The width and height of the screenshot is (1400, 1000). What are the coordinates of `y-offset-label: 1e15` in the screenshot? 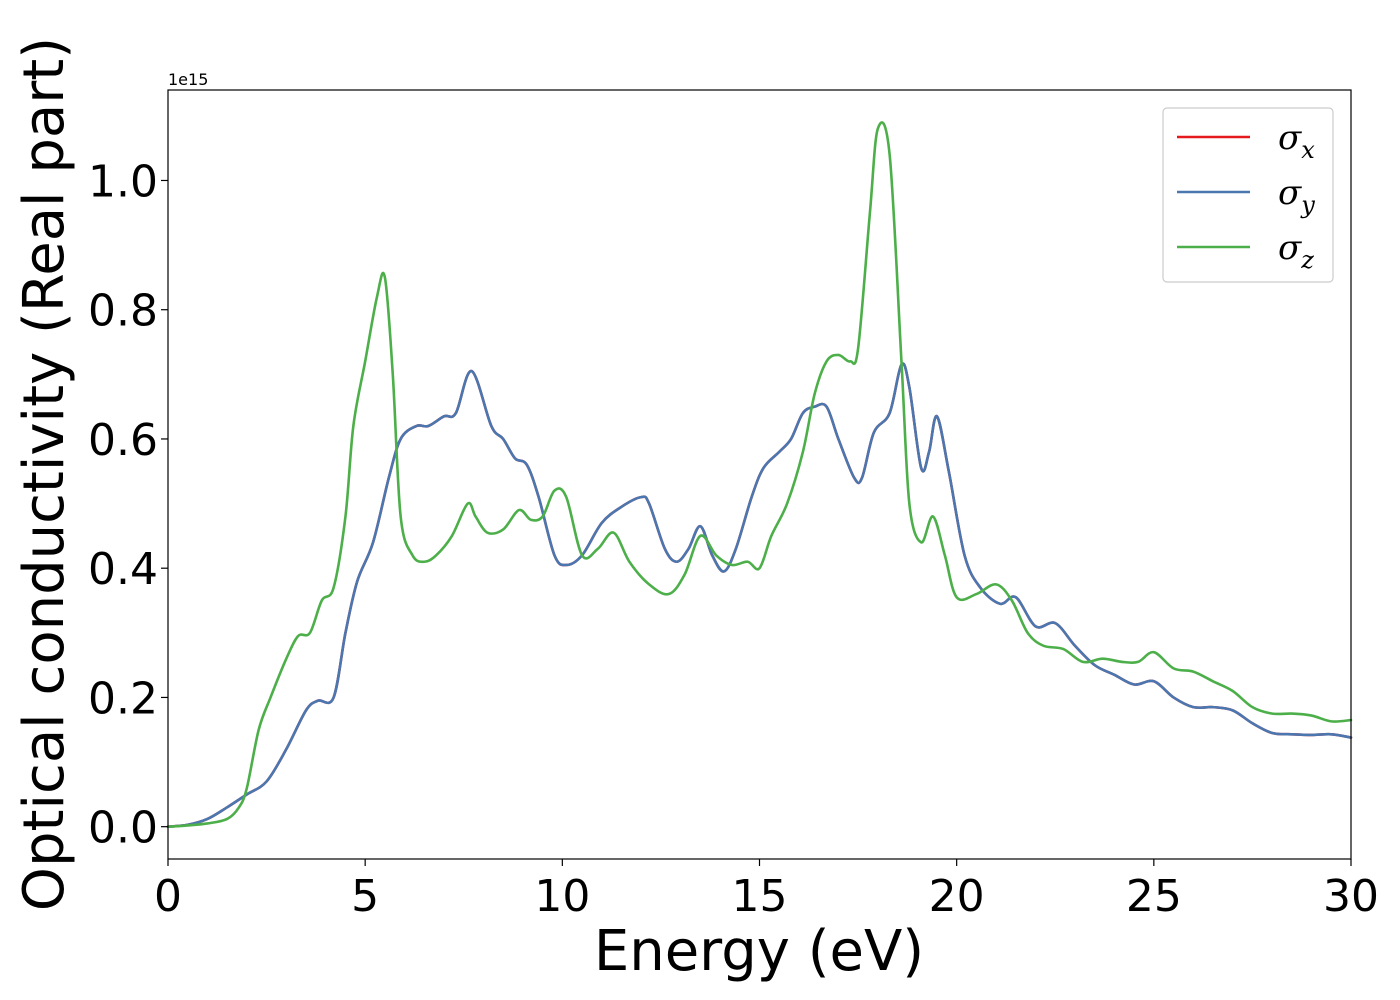 It's located at (188, 79).